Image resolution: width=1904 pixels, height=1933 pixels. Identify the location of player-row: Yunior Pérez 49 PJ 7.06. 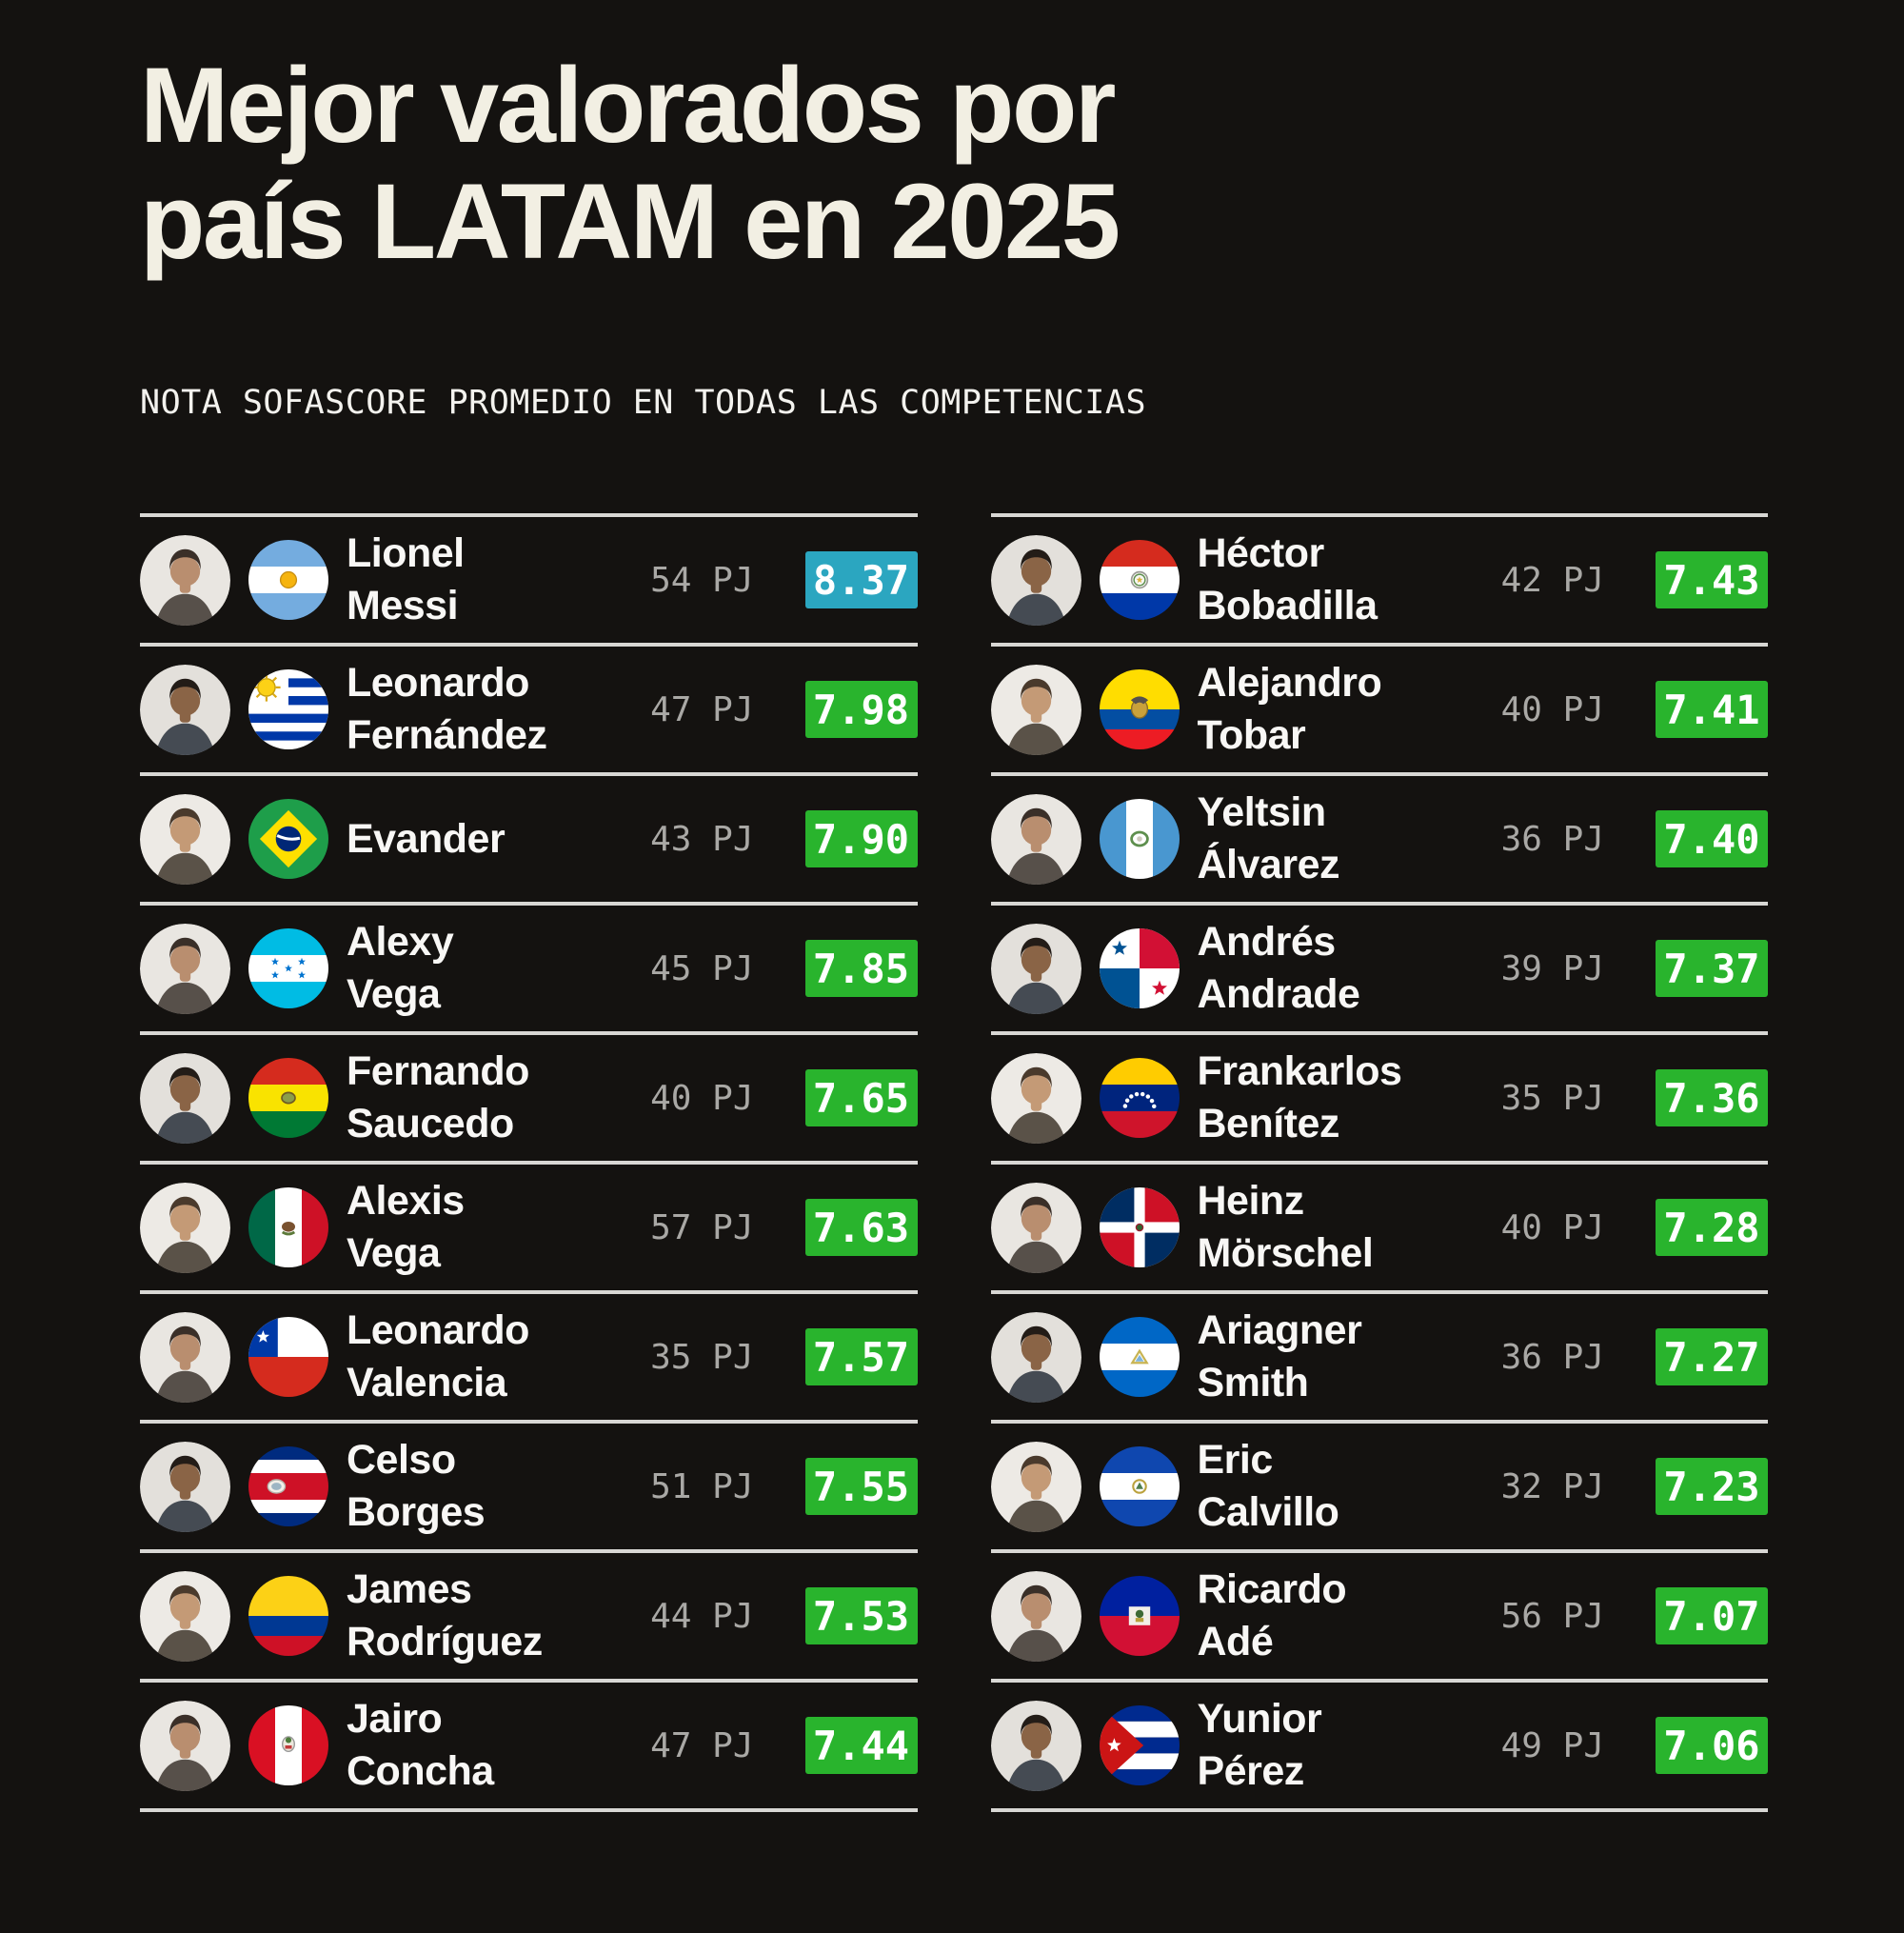
(1379, 1743).